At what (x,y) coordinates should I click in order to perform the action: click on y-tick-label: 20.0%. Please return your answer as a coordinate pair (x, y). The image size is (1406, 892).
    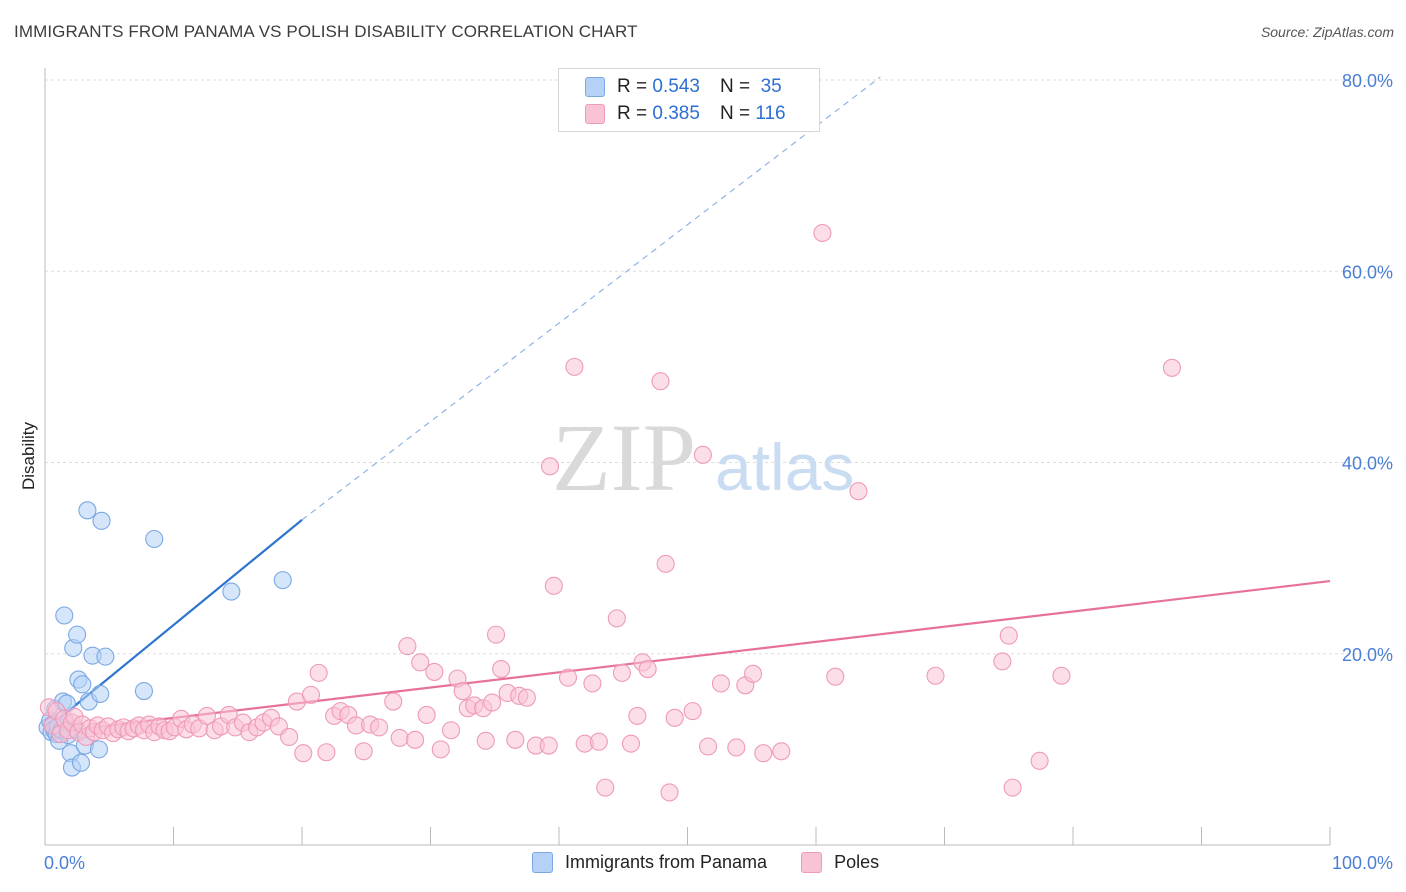
    Looking at the image, I should click on (1367, 655).